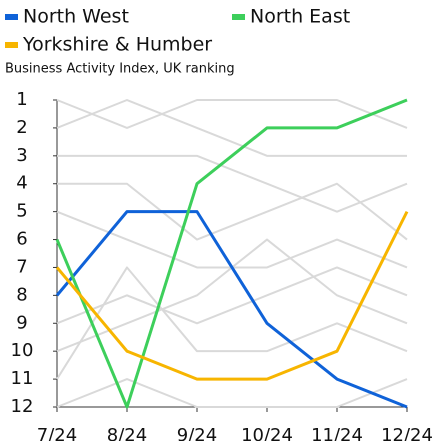  What do you see at coordinates (337, 433) in the screenshot?
I see `x-tick-label: 11/24` at bounding box center [337, 433].